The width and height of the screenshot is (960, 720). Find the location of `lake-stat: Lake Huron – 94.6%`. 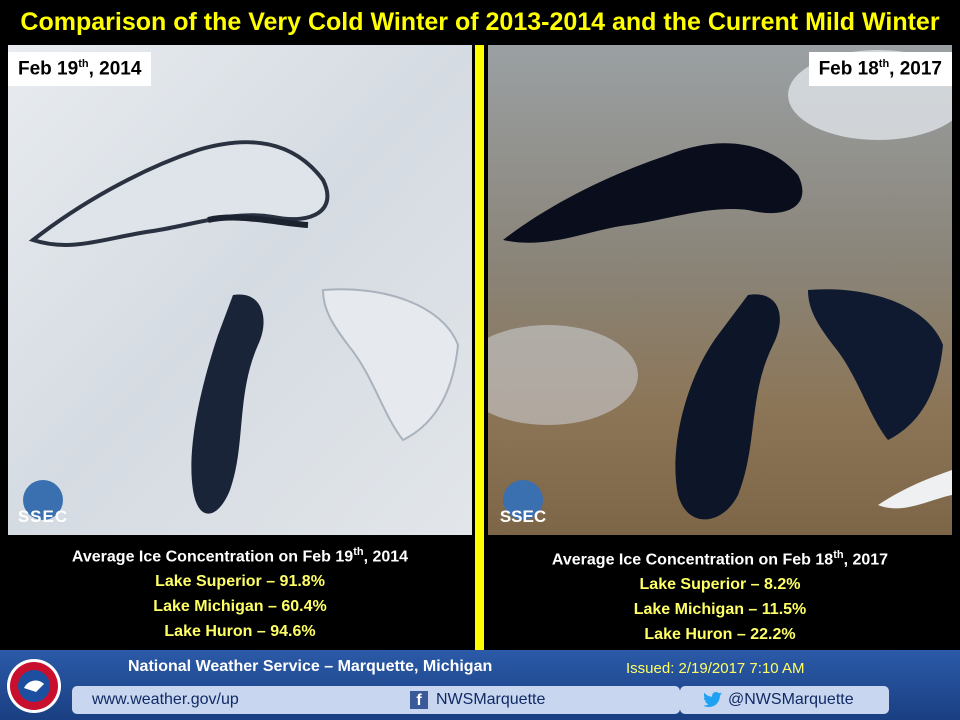

lake-stat: Lake Huron – 94.6% is located at coordinates (240, 632).